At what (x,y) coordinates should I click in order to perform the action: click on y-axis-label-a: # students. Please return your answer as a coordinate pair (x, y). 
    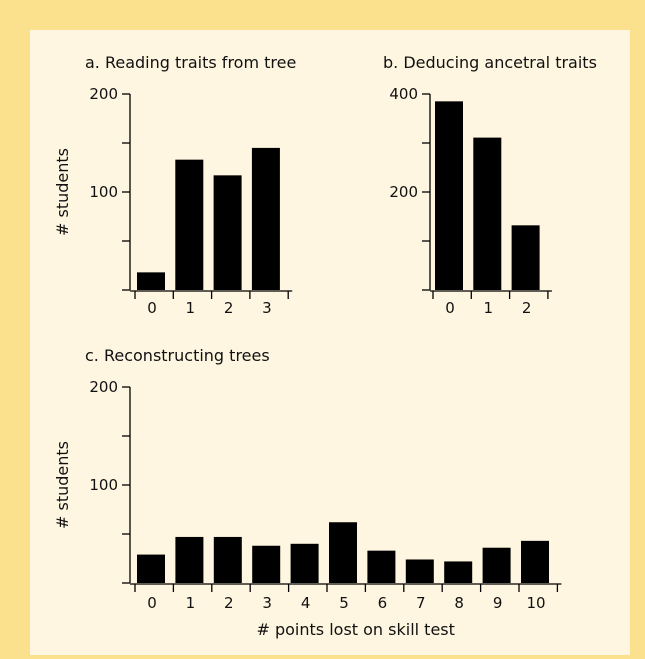
    Looking at the image, I should click on (62, 192).